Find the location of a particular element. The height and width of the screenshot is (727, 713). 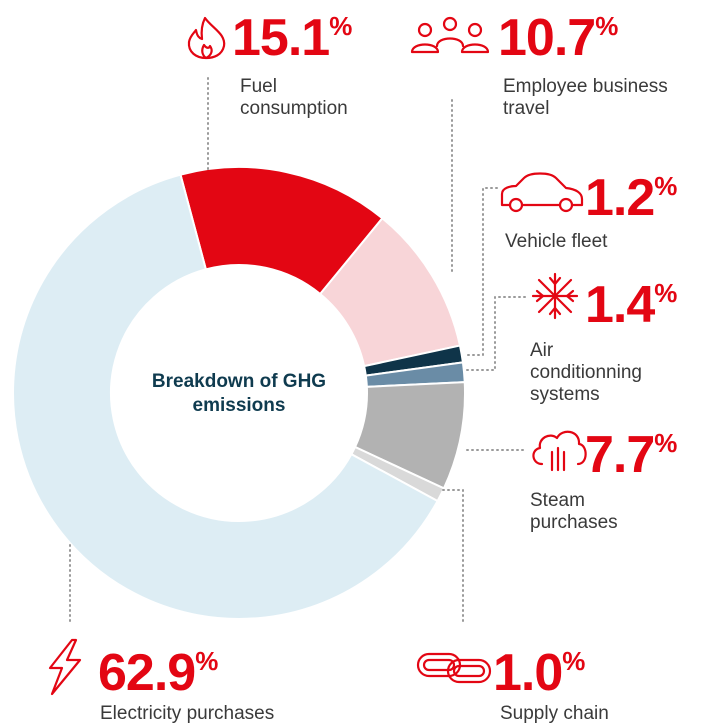

value-number: 10.7 is located at coordinates (546, 38).